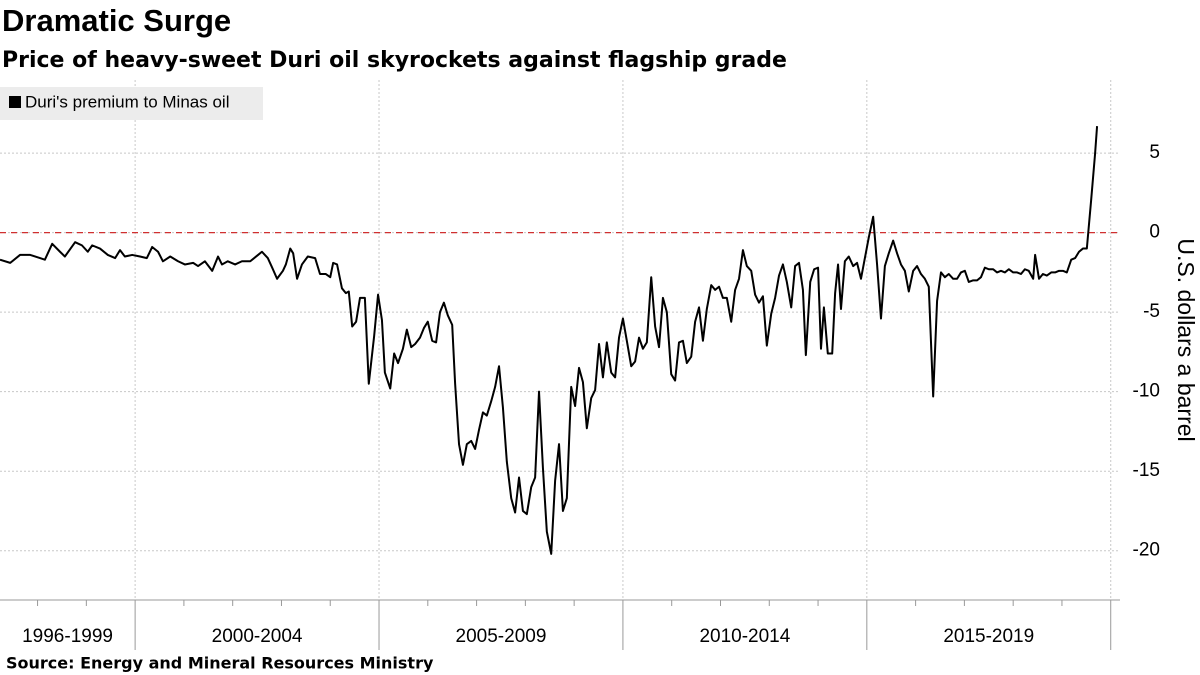 The height and width of the screenshot is (675, 1200). What do you see at coordinates (1154, 152) in the screenshot?
I see `y-tick-label: 5` at bounding box center [1154, 152].